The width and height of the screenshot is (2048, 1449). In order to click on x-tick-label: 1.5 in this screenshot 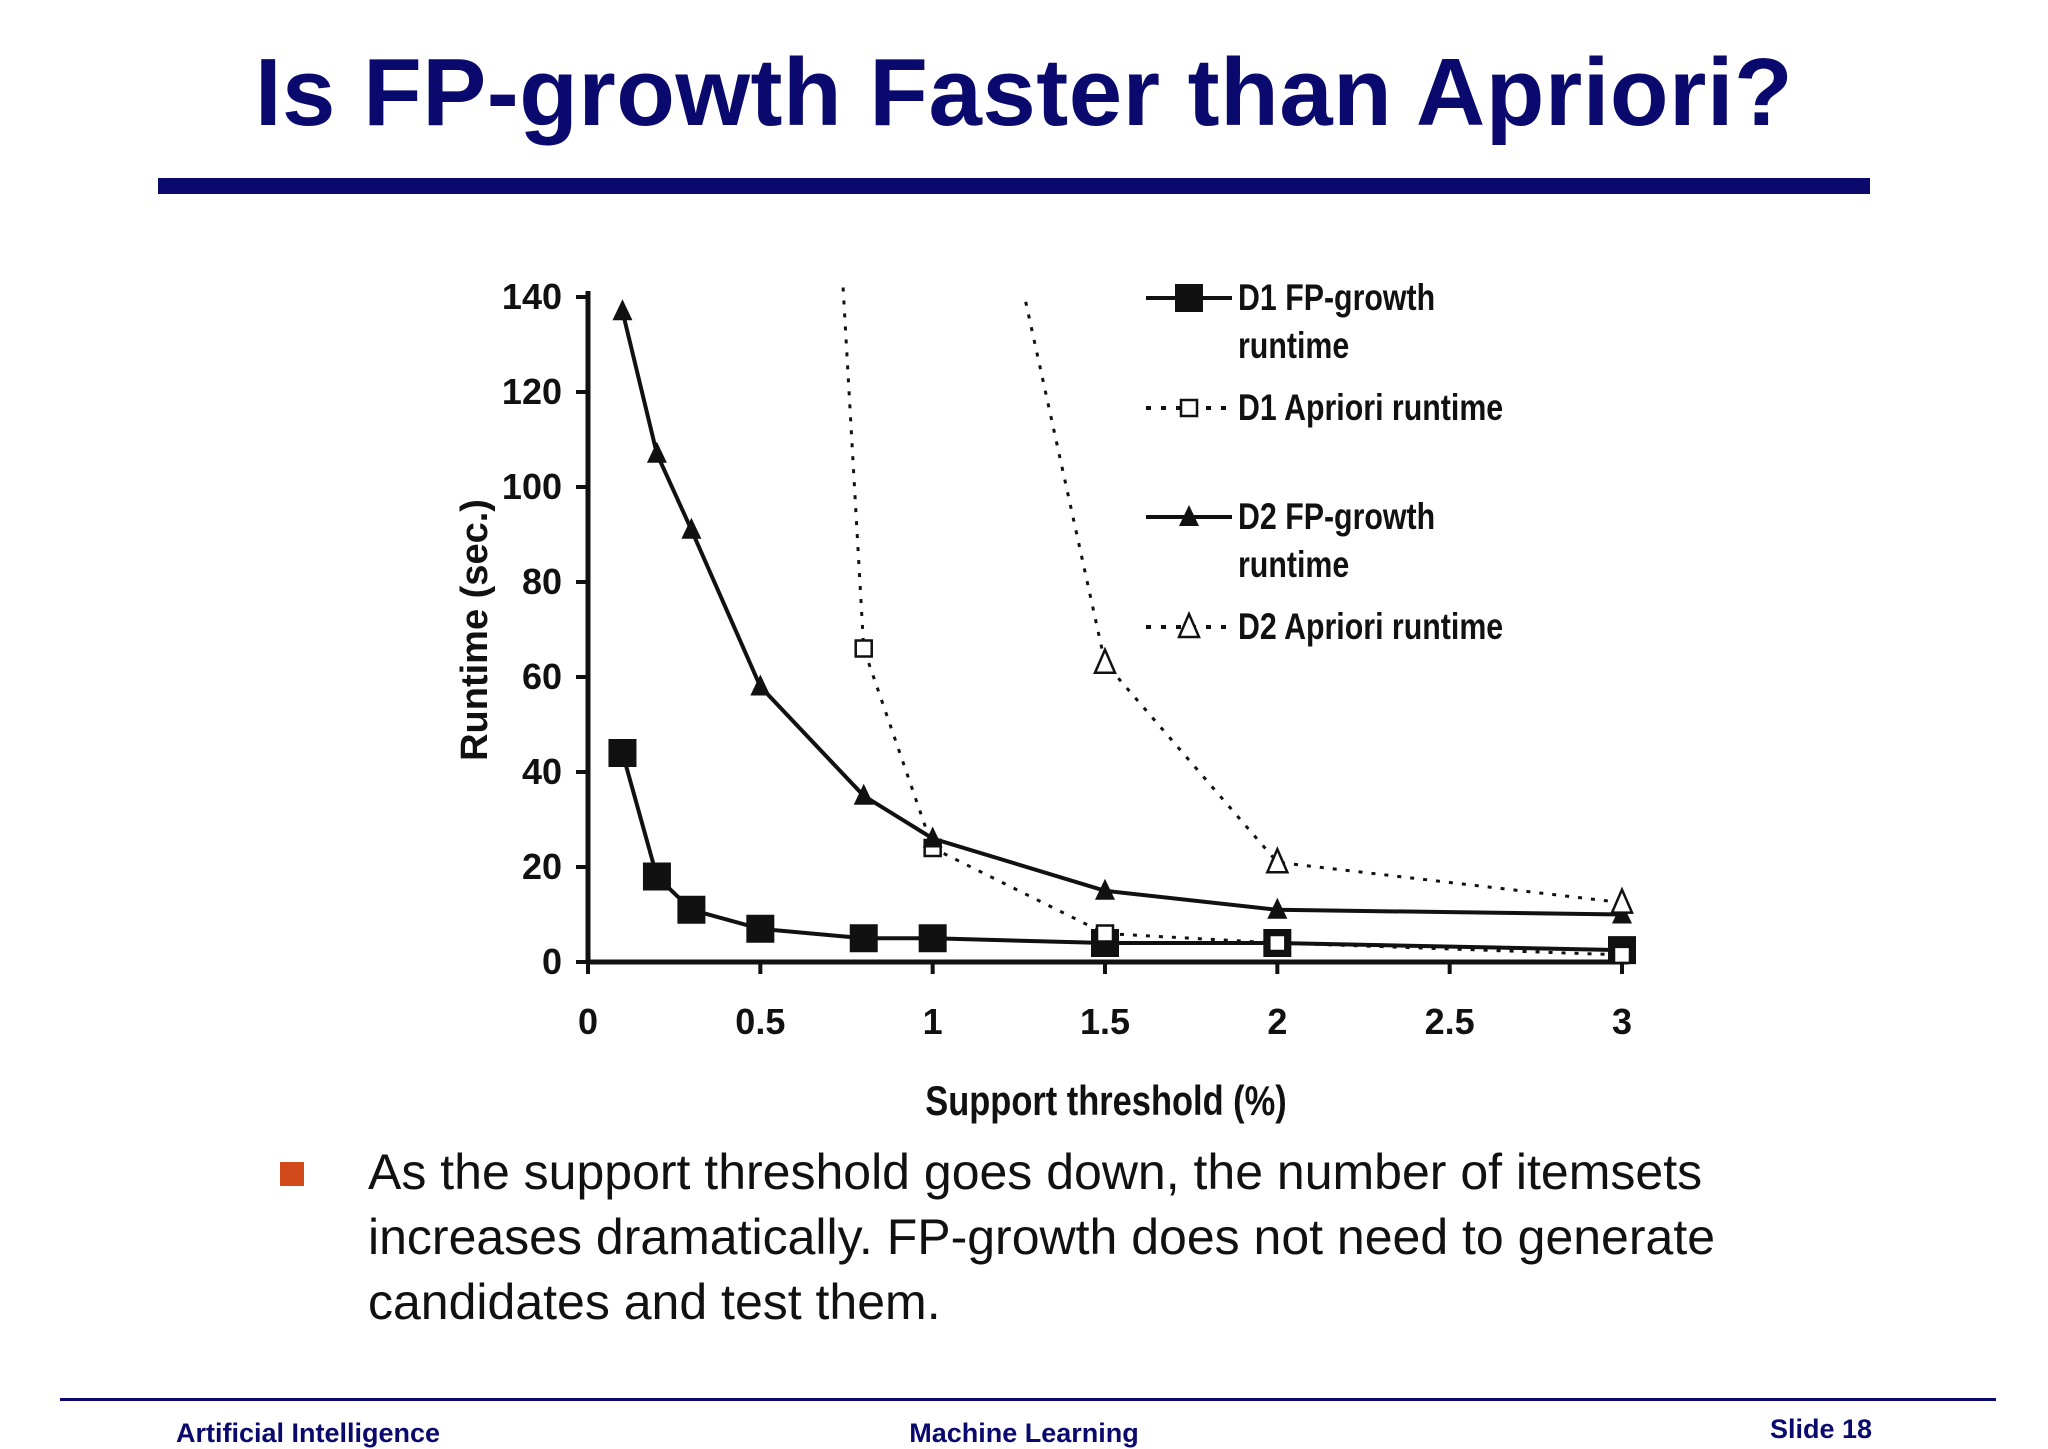, I will do `click(1105, 1021)`.